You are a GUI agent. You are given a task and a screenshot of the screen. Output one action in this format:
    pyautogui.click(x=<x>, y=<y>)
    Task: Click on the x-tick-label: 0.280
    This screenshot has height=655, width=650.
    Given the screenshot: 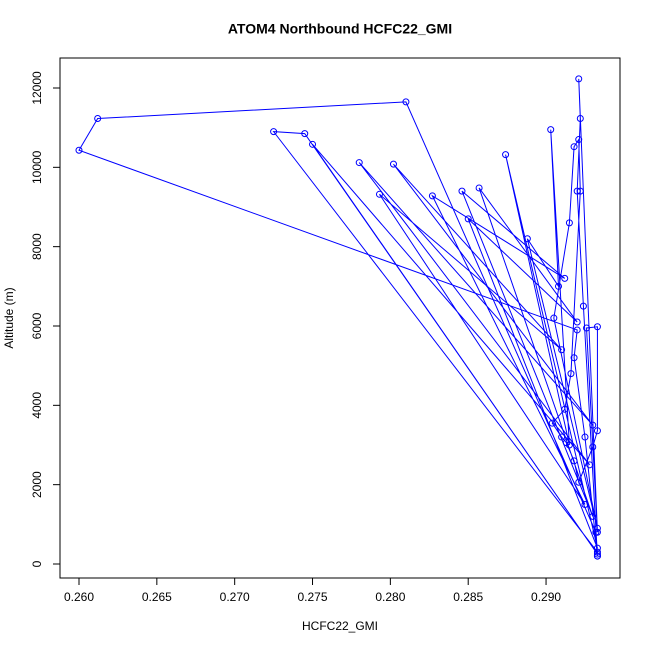 What is the action you would take?
    pyautogui.click(x=390, y=597)
    